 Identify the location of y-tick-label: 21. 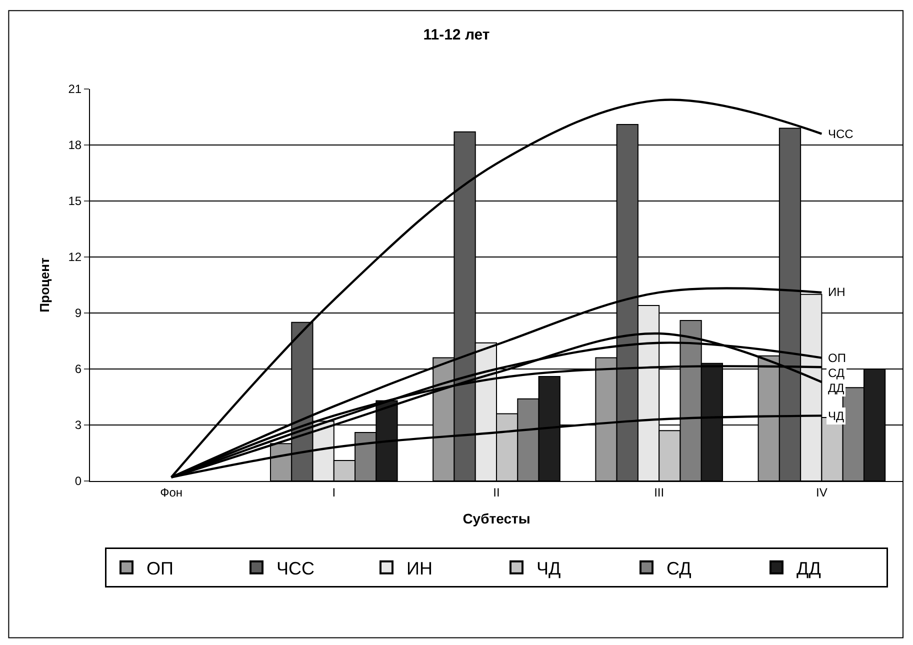
(75, 89).